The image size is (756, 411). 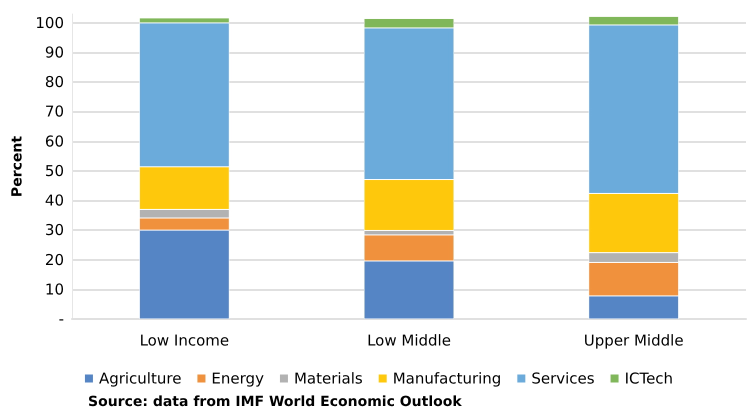 What do you see at coordinates (409, 341) in the screenshot?
I see `x-tick-label: Low Middle` at bounding box center [409, 341].